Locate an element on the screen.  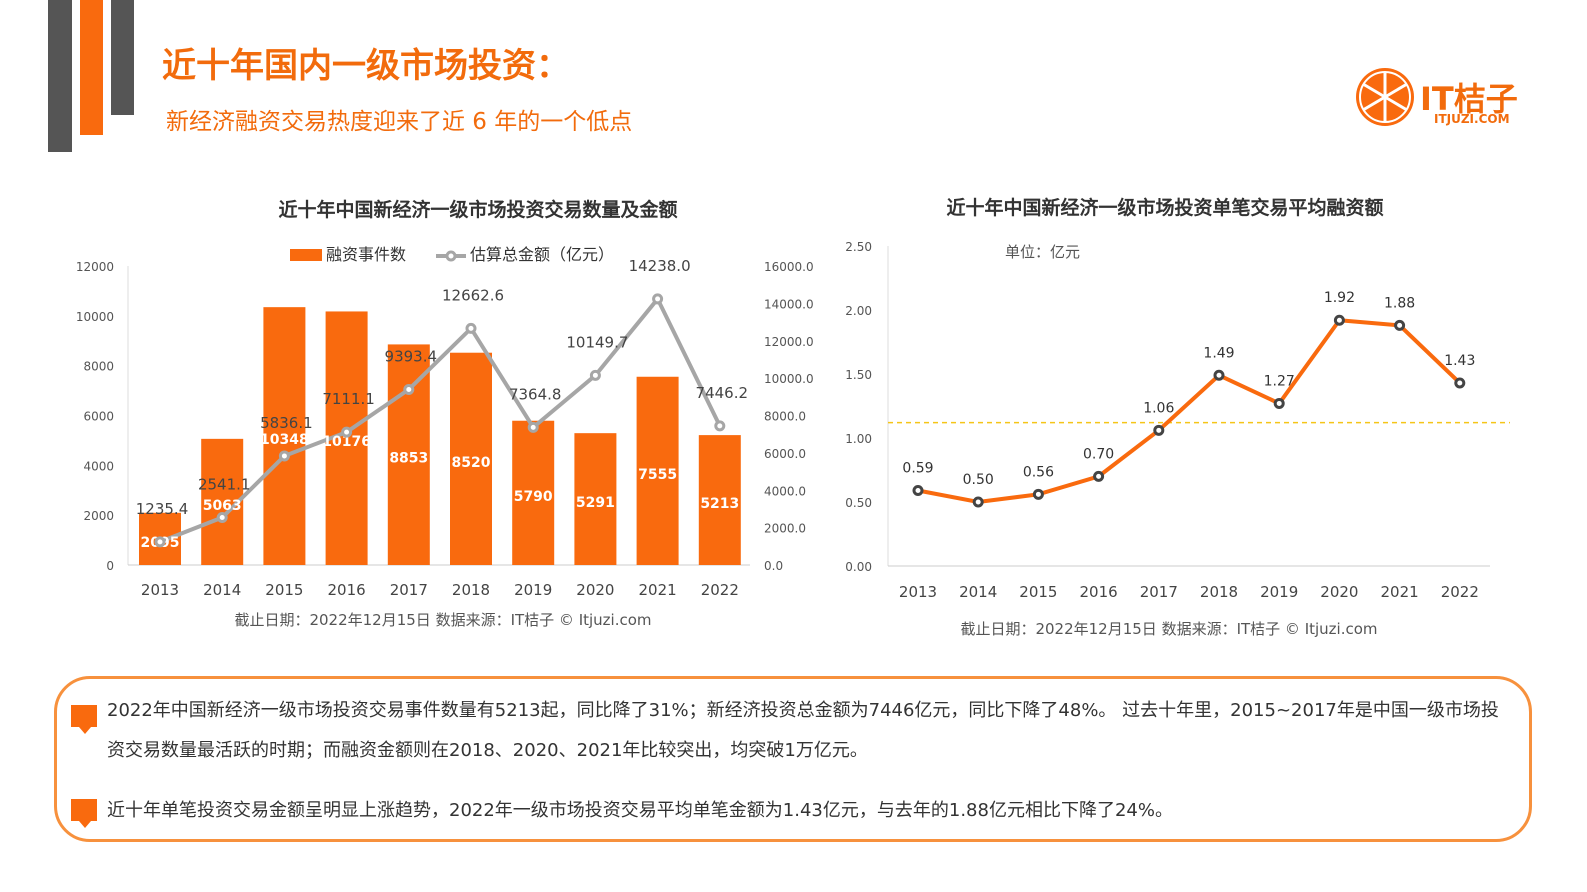
line-label: 1.27 is located at coordinates (1279, 381).